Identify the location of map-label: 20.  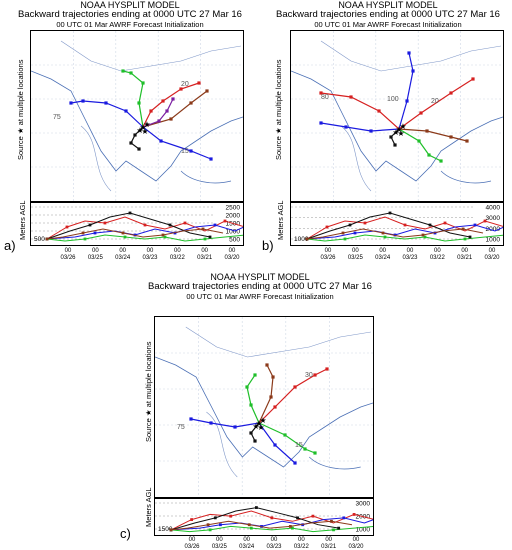
(435, 101).